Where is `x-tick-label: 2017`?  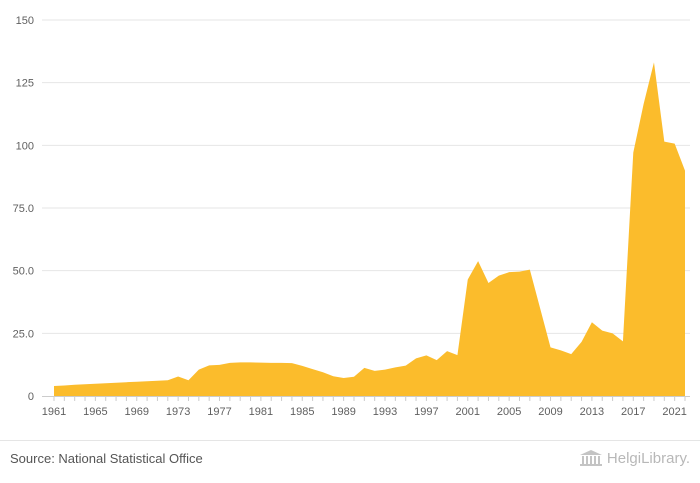 x-tick-label: 2017 is located at coordinates (633, 412).